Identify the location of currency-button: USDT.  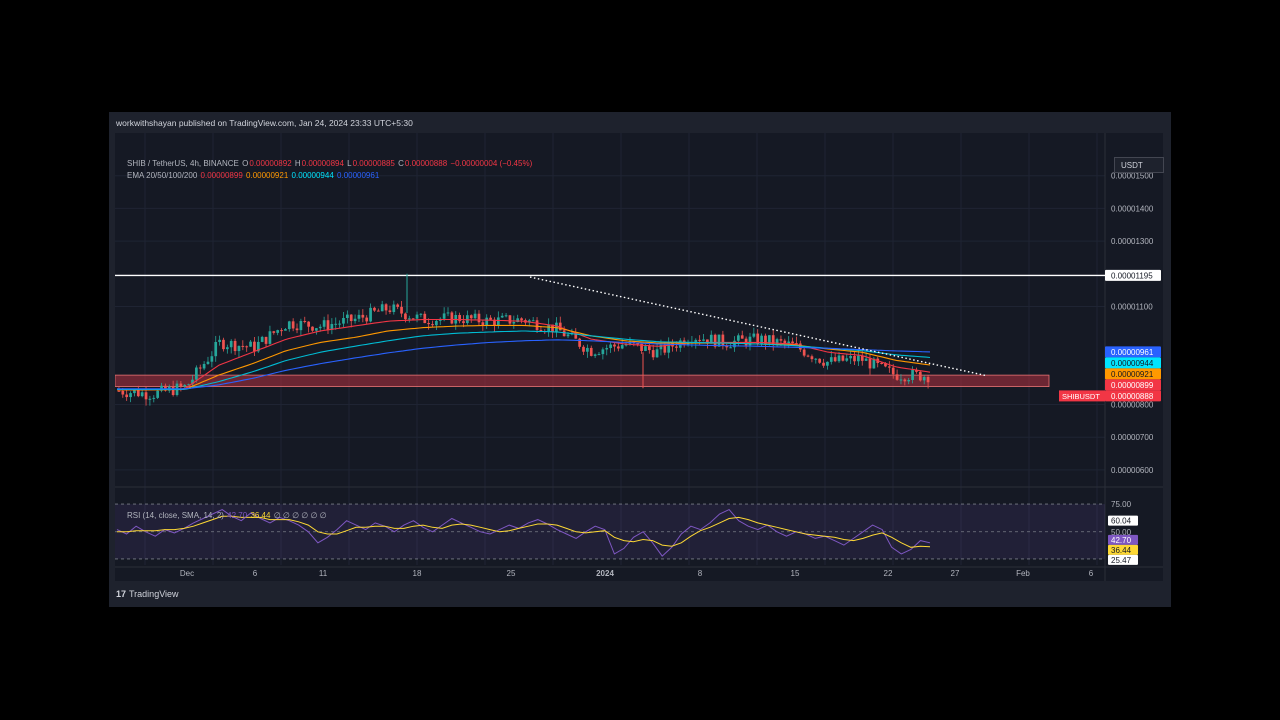
(1139, 165).